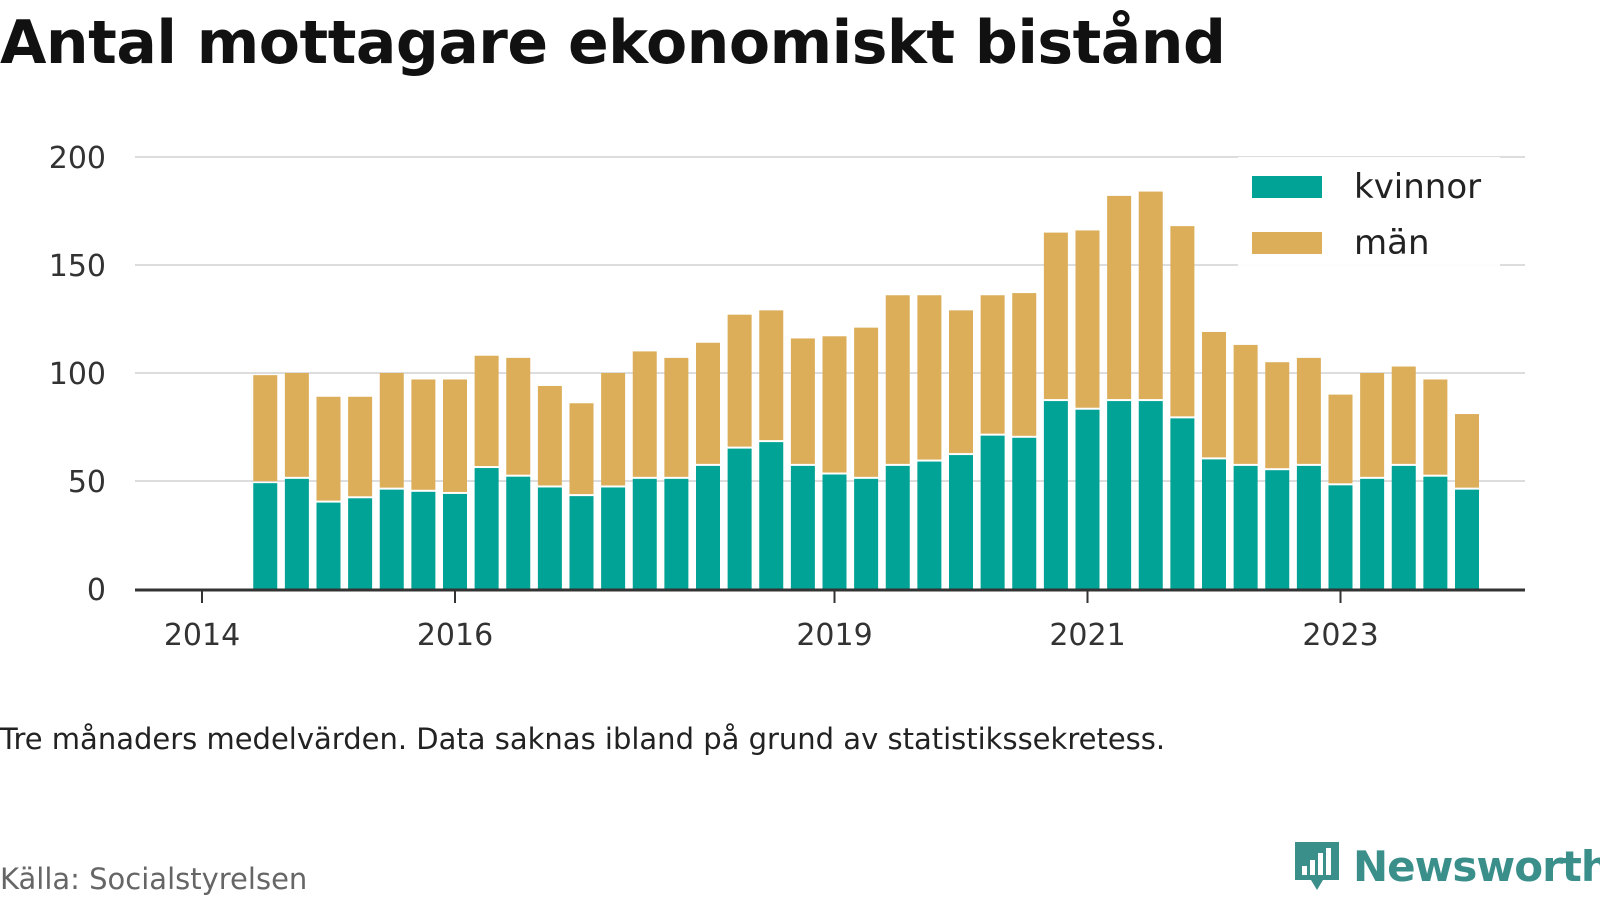 This screenshot has height=900, width=1600. Describe the element at coordinates (1317, 866) in the screenshot. I see `newsworthy-logo-icon` at that location.